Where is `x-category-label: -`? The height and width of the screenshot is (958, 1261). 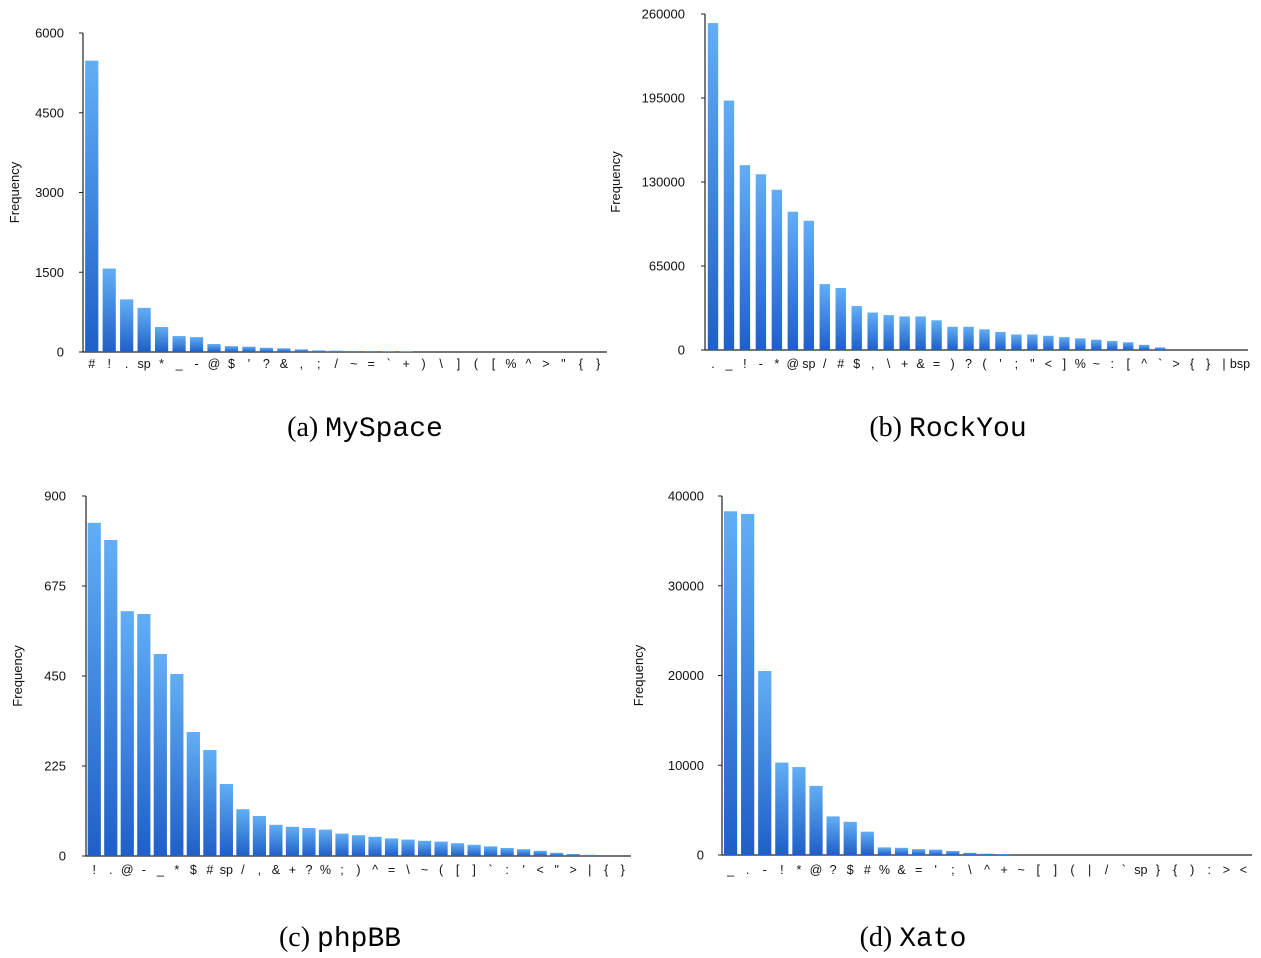
x-category-label: - is located at coordinates (144, 870).